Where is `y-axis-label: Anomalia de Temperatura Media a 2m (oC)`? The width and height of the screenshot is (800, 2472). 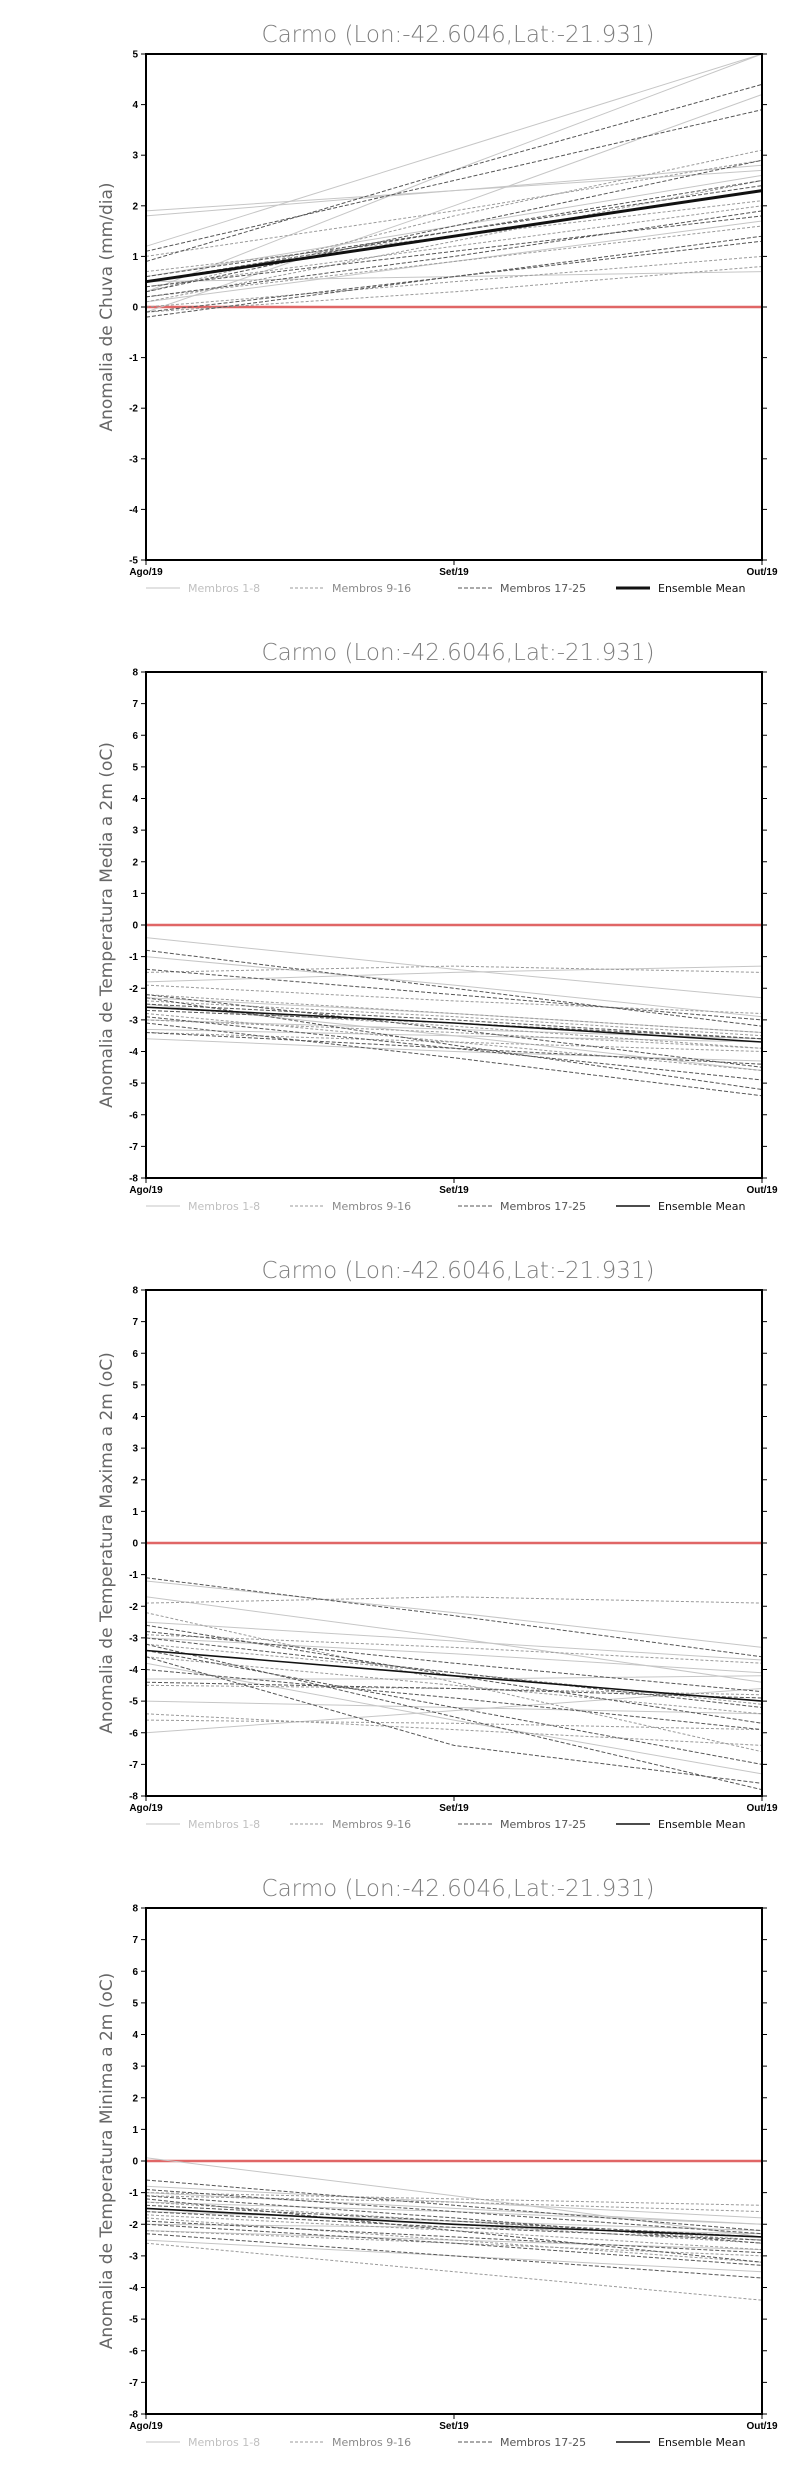 y-axis-label: Anomalia de Temperatura Media a 2m (oC) is located at coordinates (107, 925).